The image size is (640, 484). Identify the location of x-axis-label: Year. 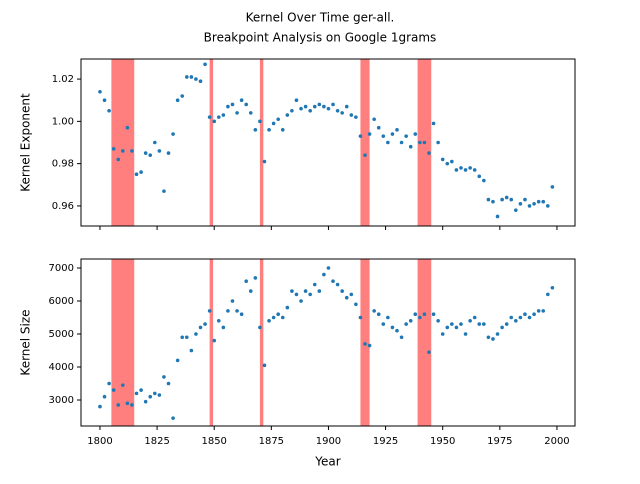
(327, 462).